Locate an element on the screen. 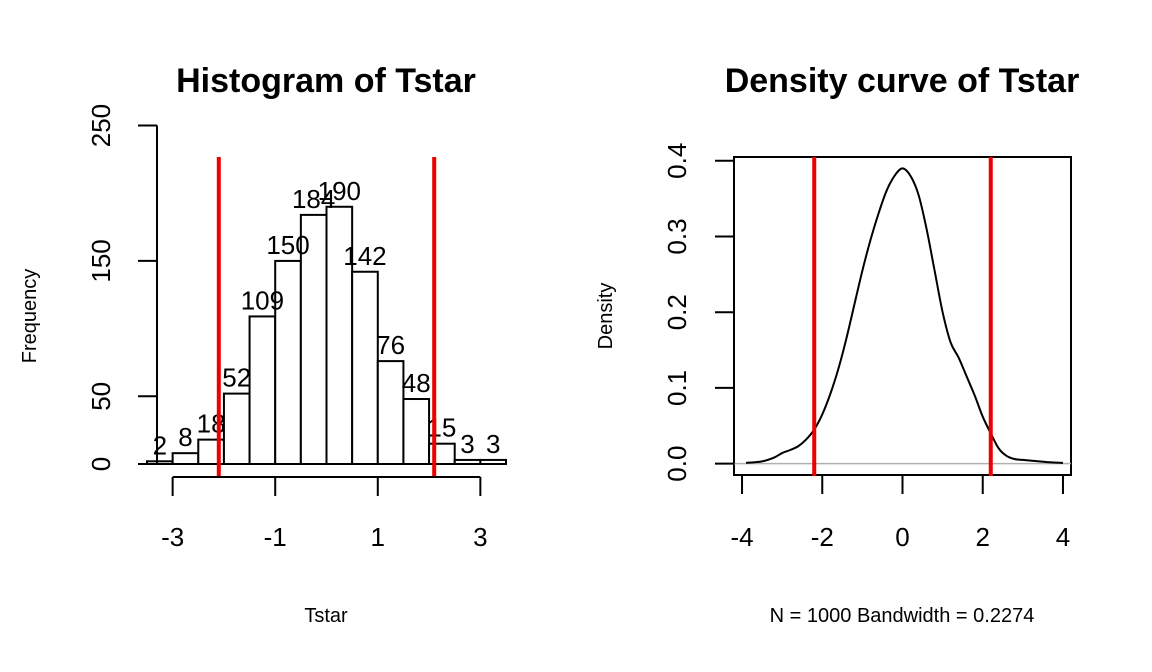 The image size is (1152, 672). histogram-title: Histogram of Tstar is located at coordinates (326, 81).